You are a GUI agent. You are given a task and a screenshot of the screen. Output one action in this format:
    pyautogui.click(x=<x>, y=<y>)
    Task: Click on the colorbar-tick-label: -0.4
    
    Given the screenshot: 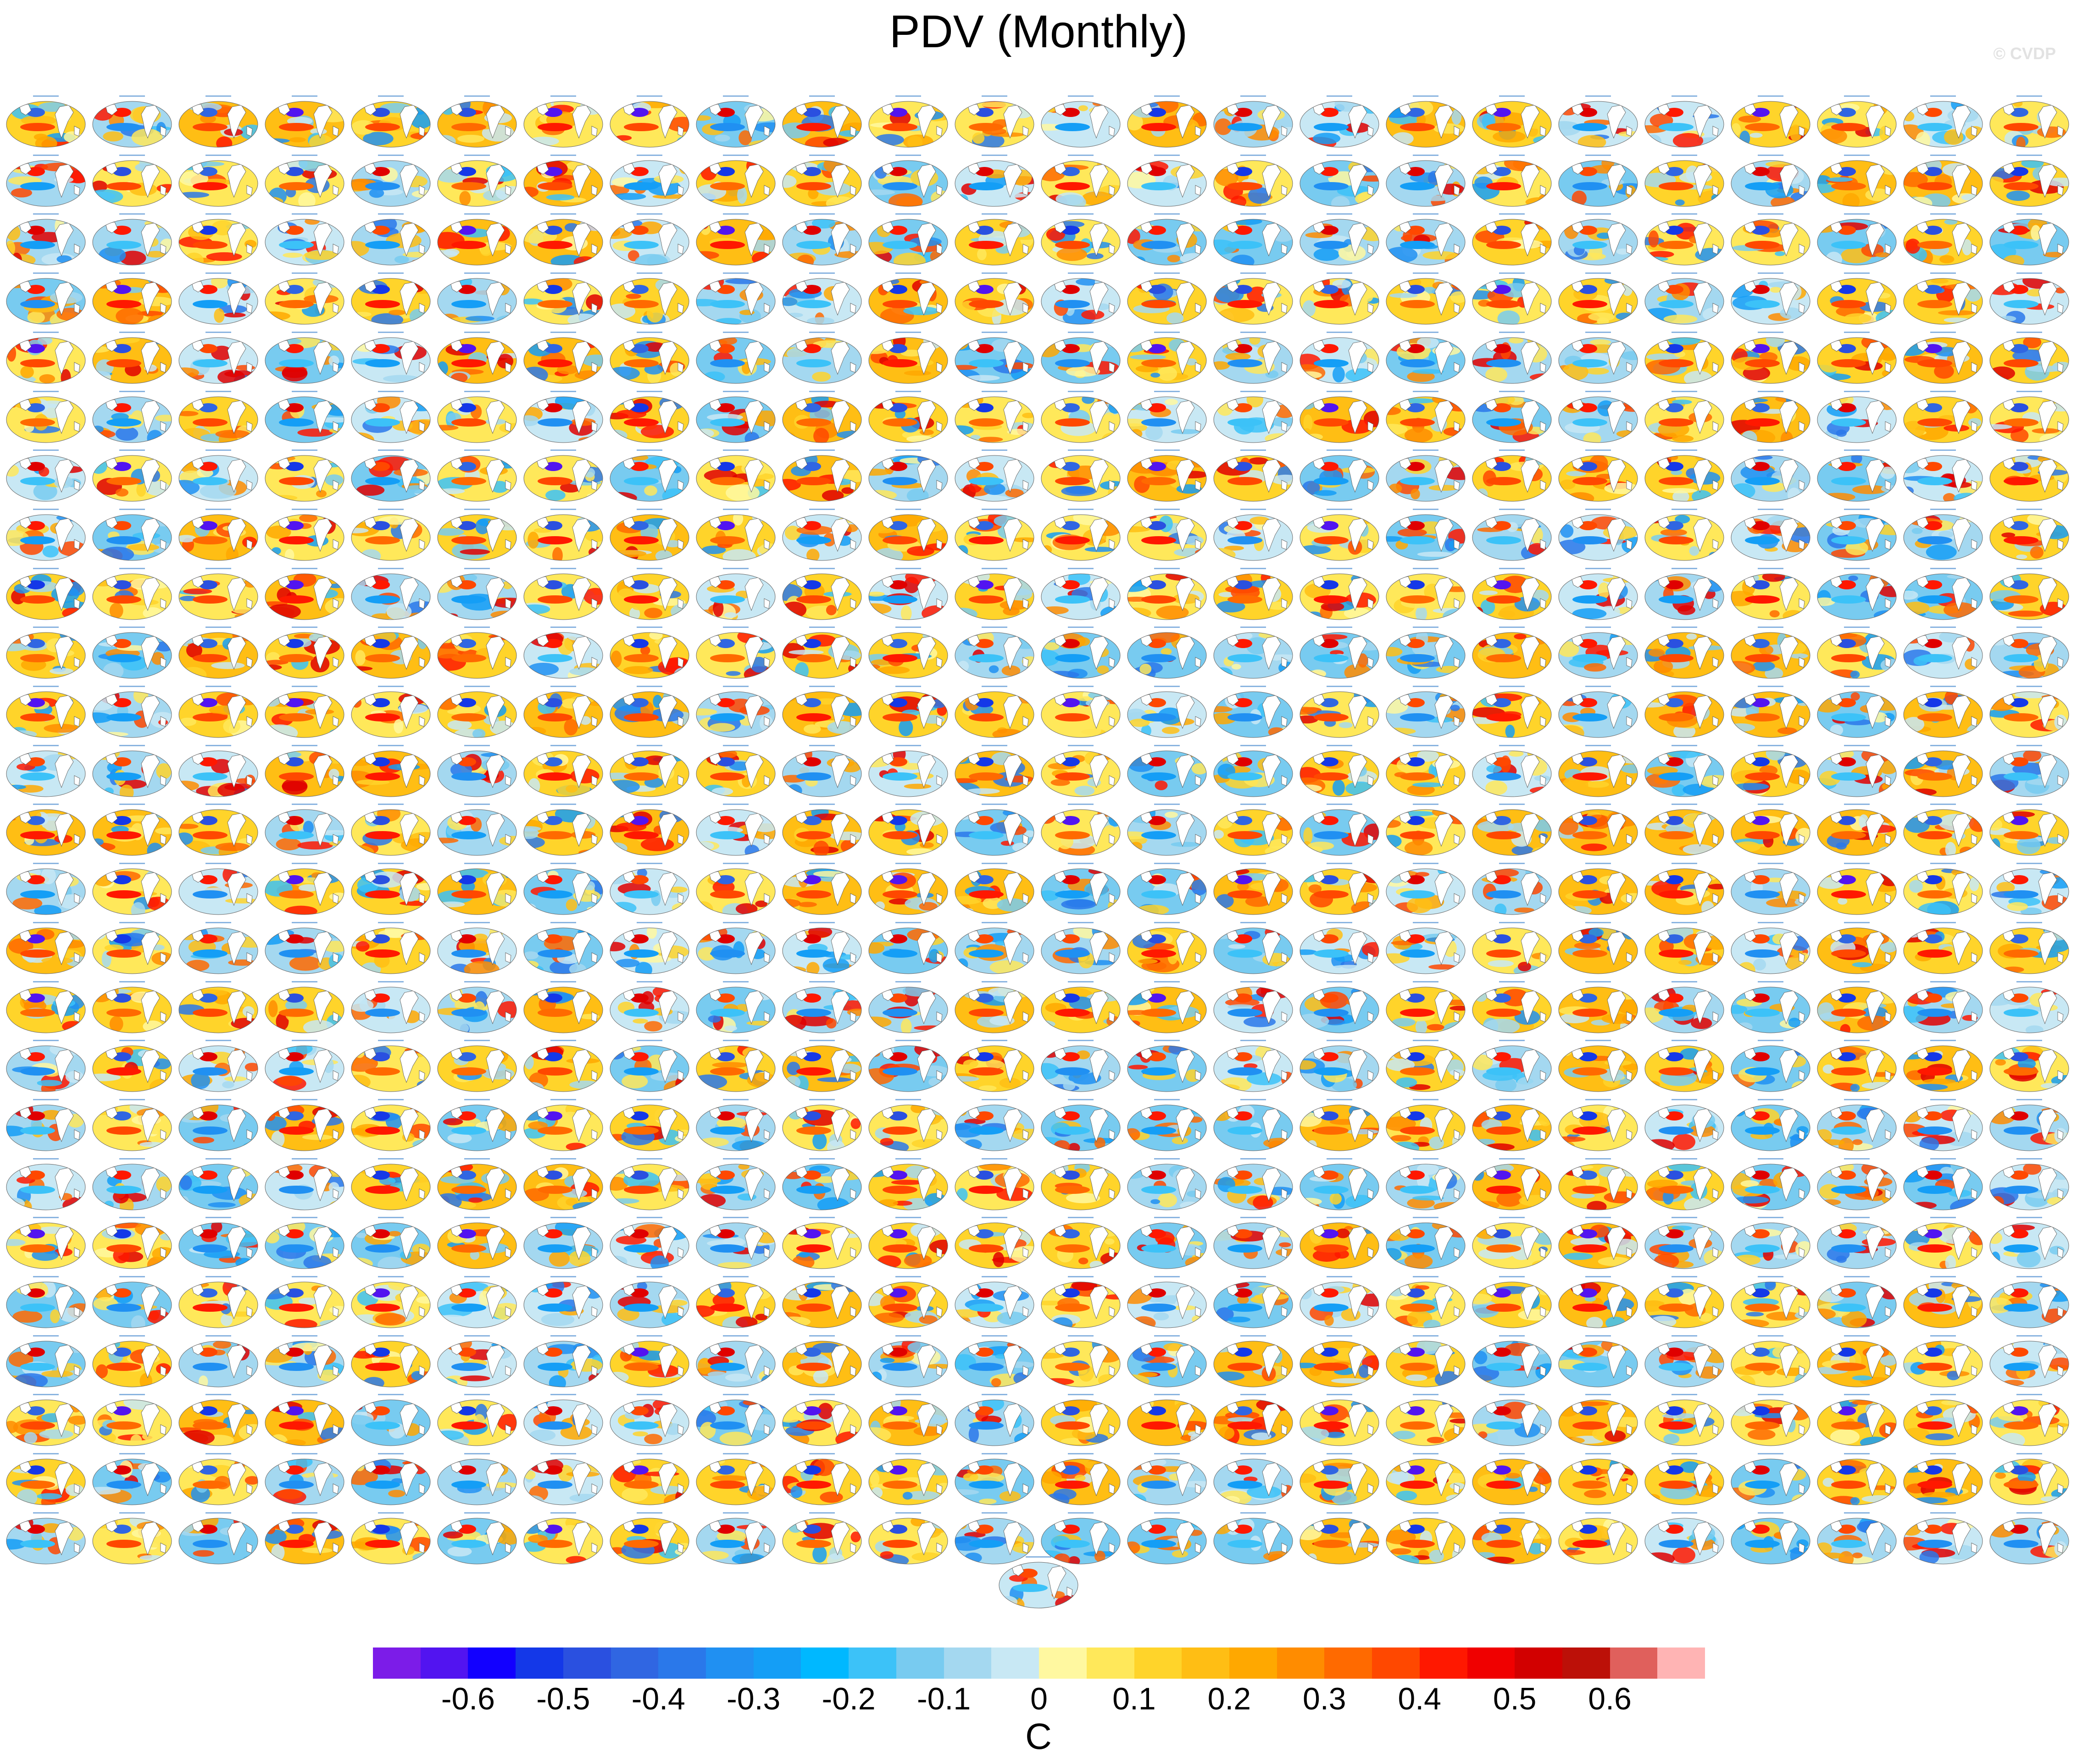 What is the action you would take?
    pyautogui.click(x=658, y=1698)
    